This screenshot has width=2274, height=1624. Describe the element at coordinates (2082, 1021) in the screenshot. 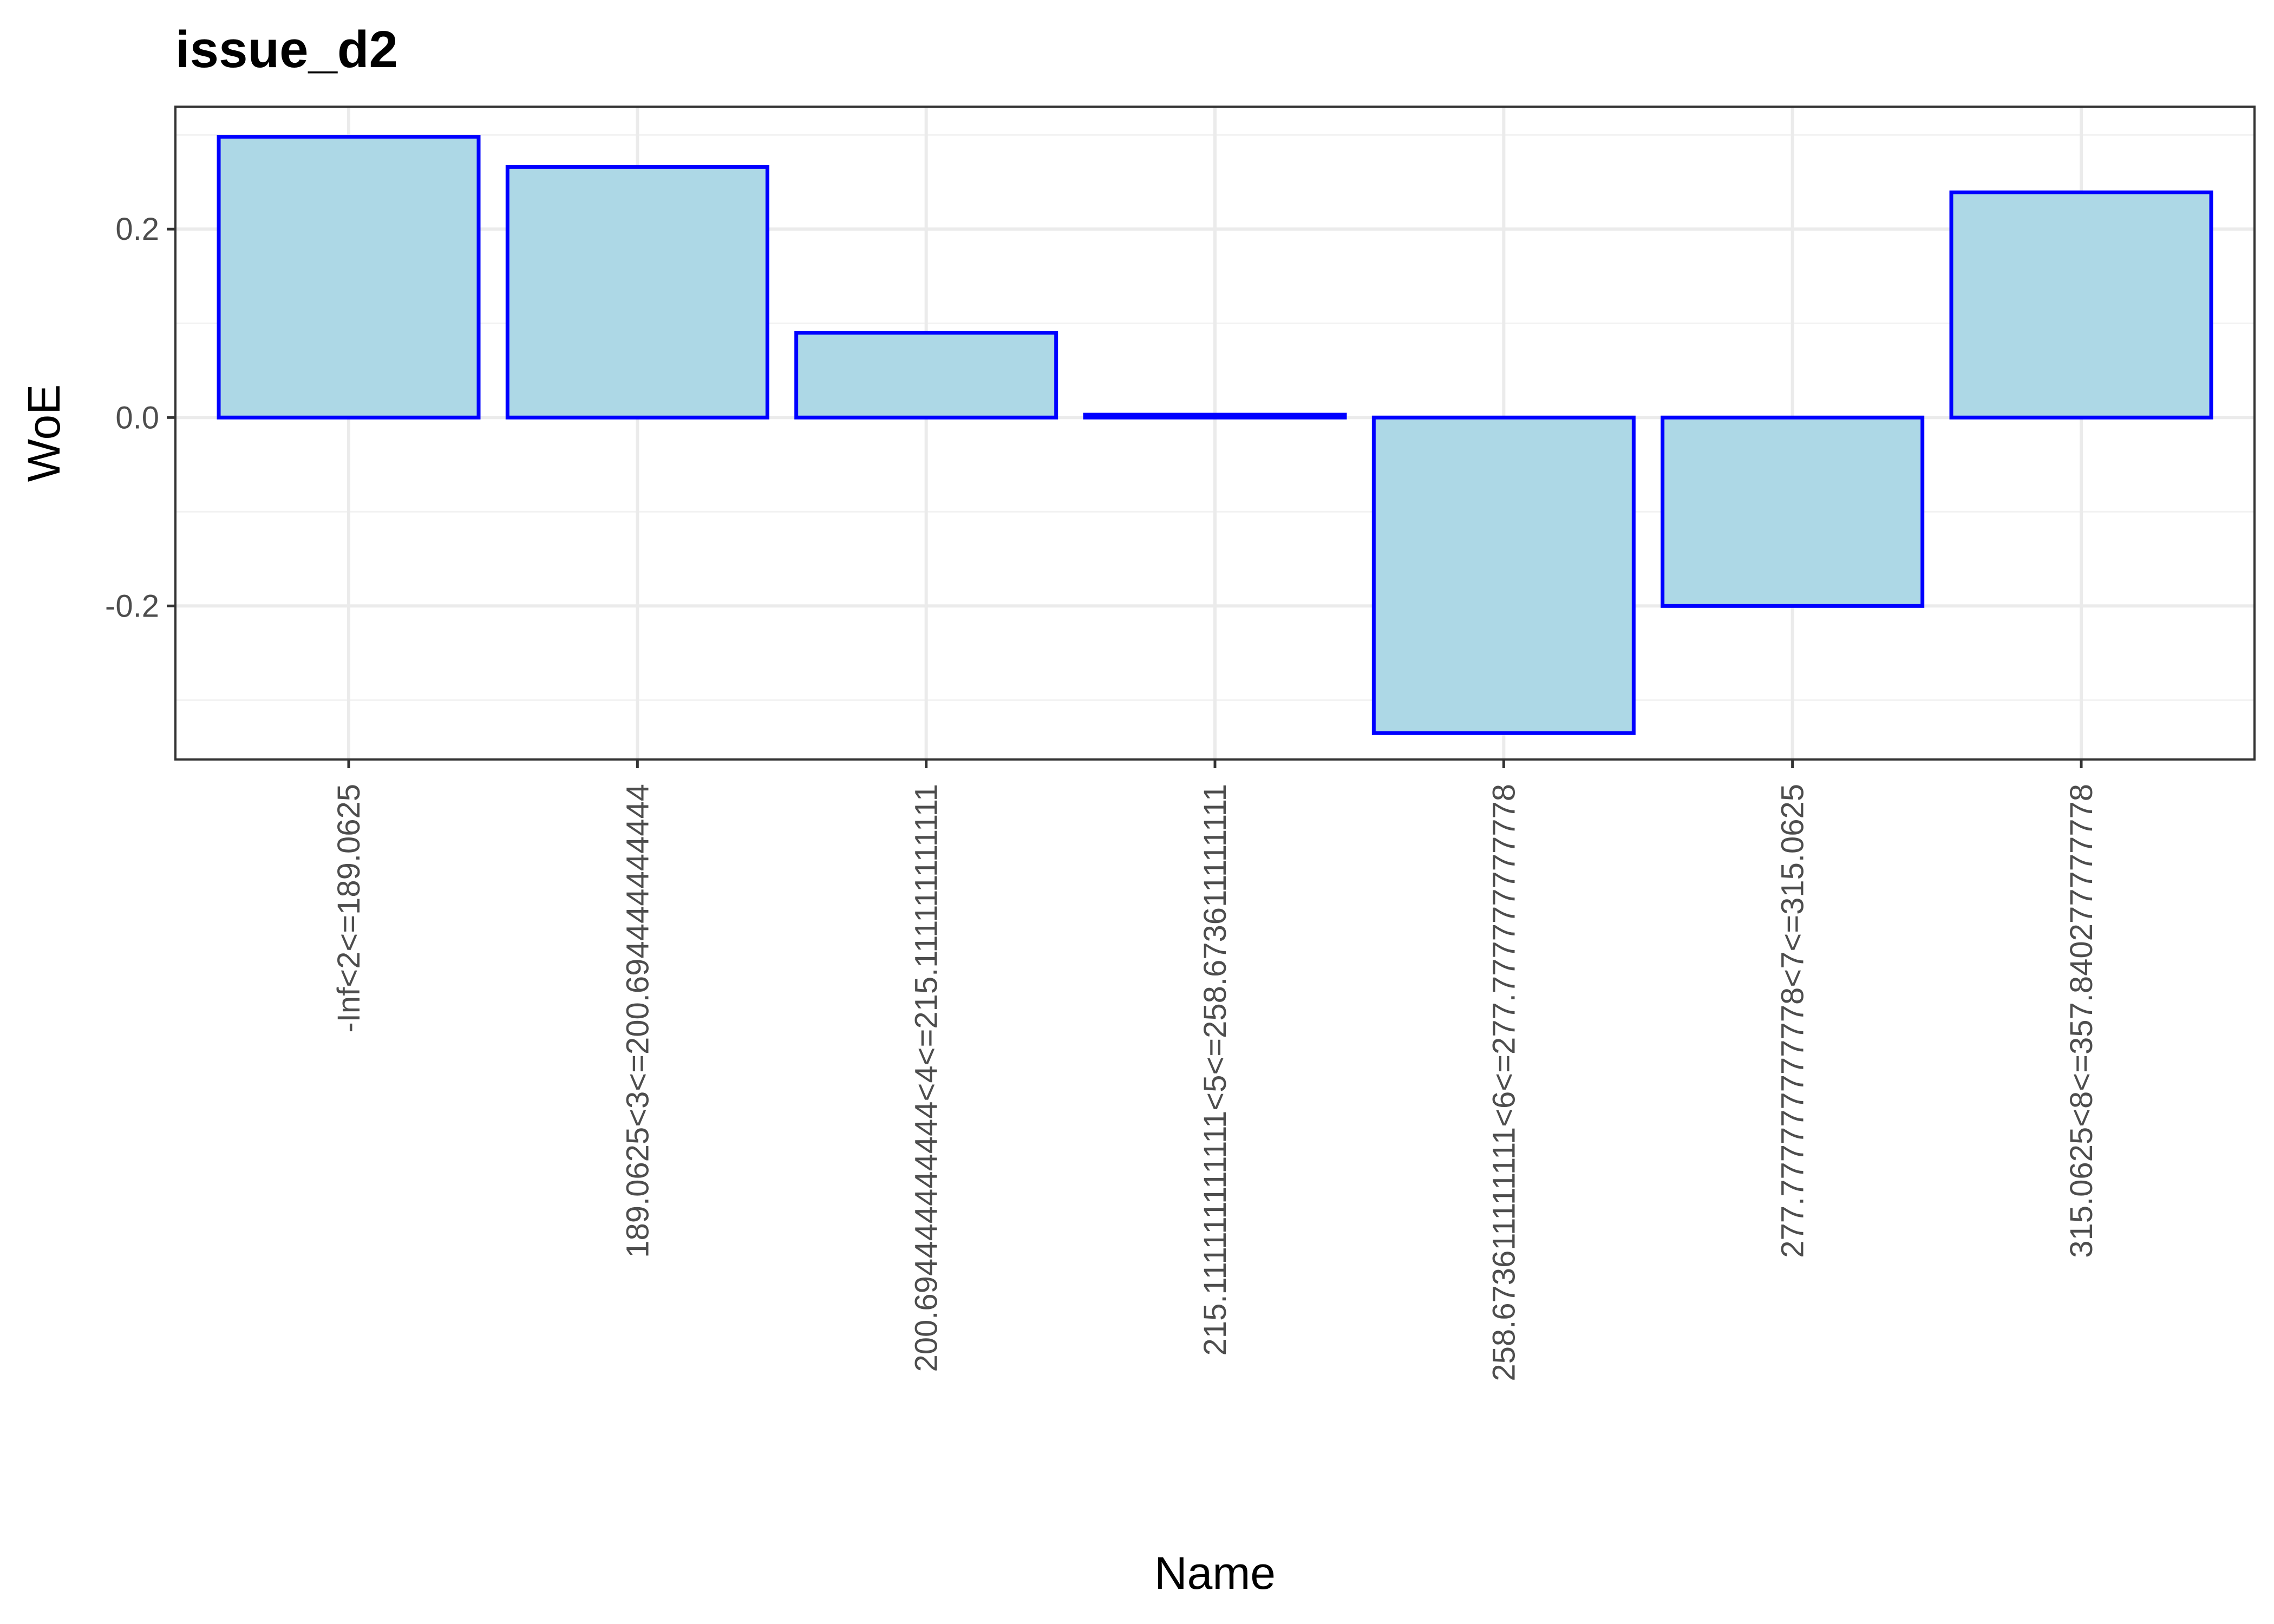

I see `x-tick-label: 315.0625<8<=357.840277777778` at that location.